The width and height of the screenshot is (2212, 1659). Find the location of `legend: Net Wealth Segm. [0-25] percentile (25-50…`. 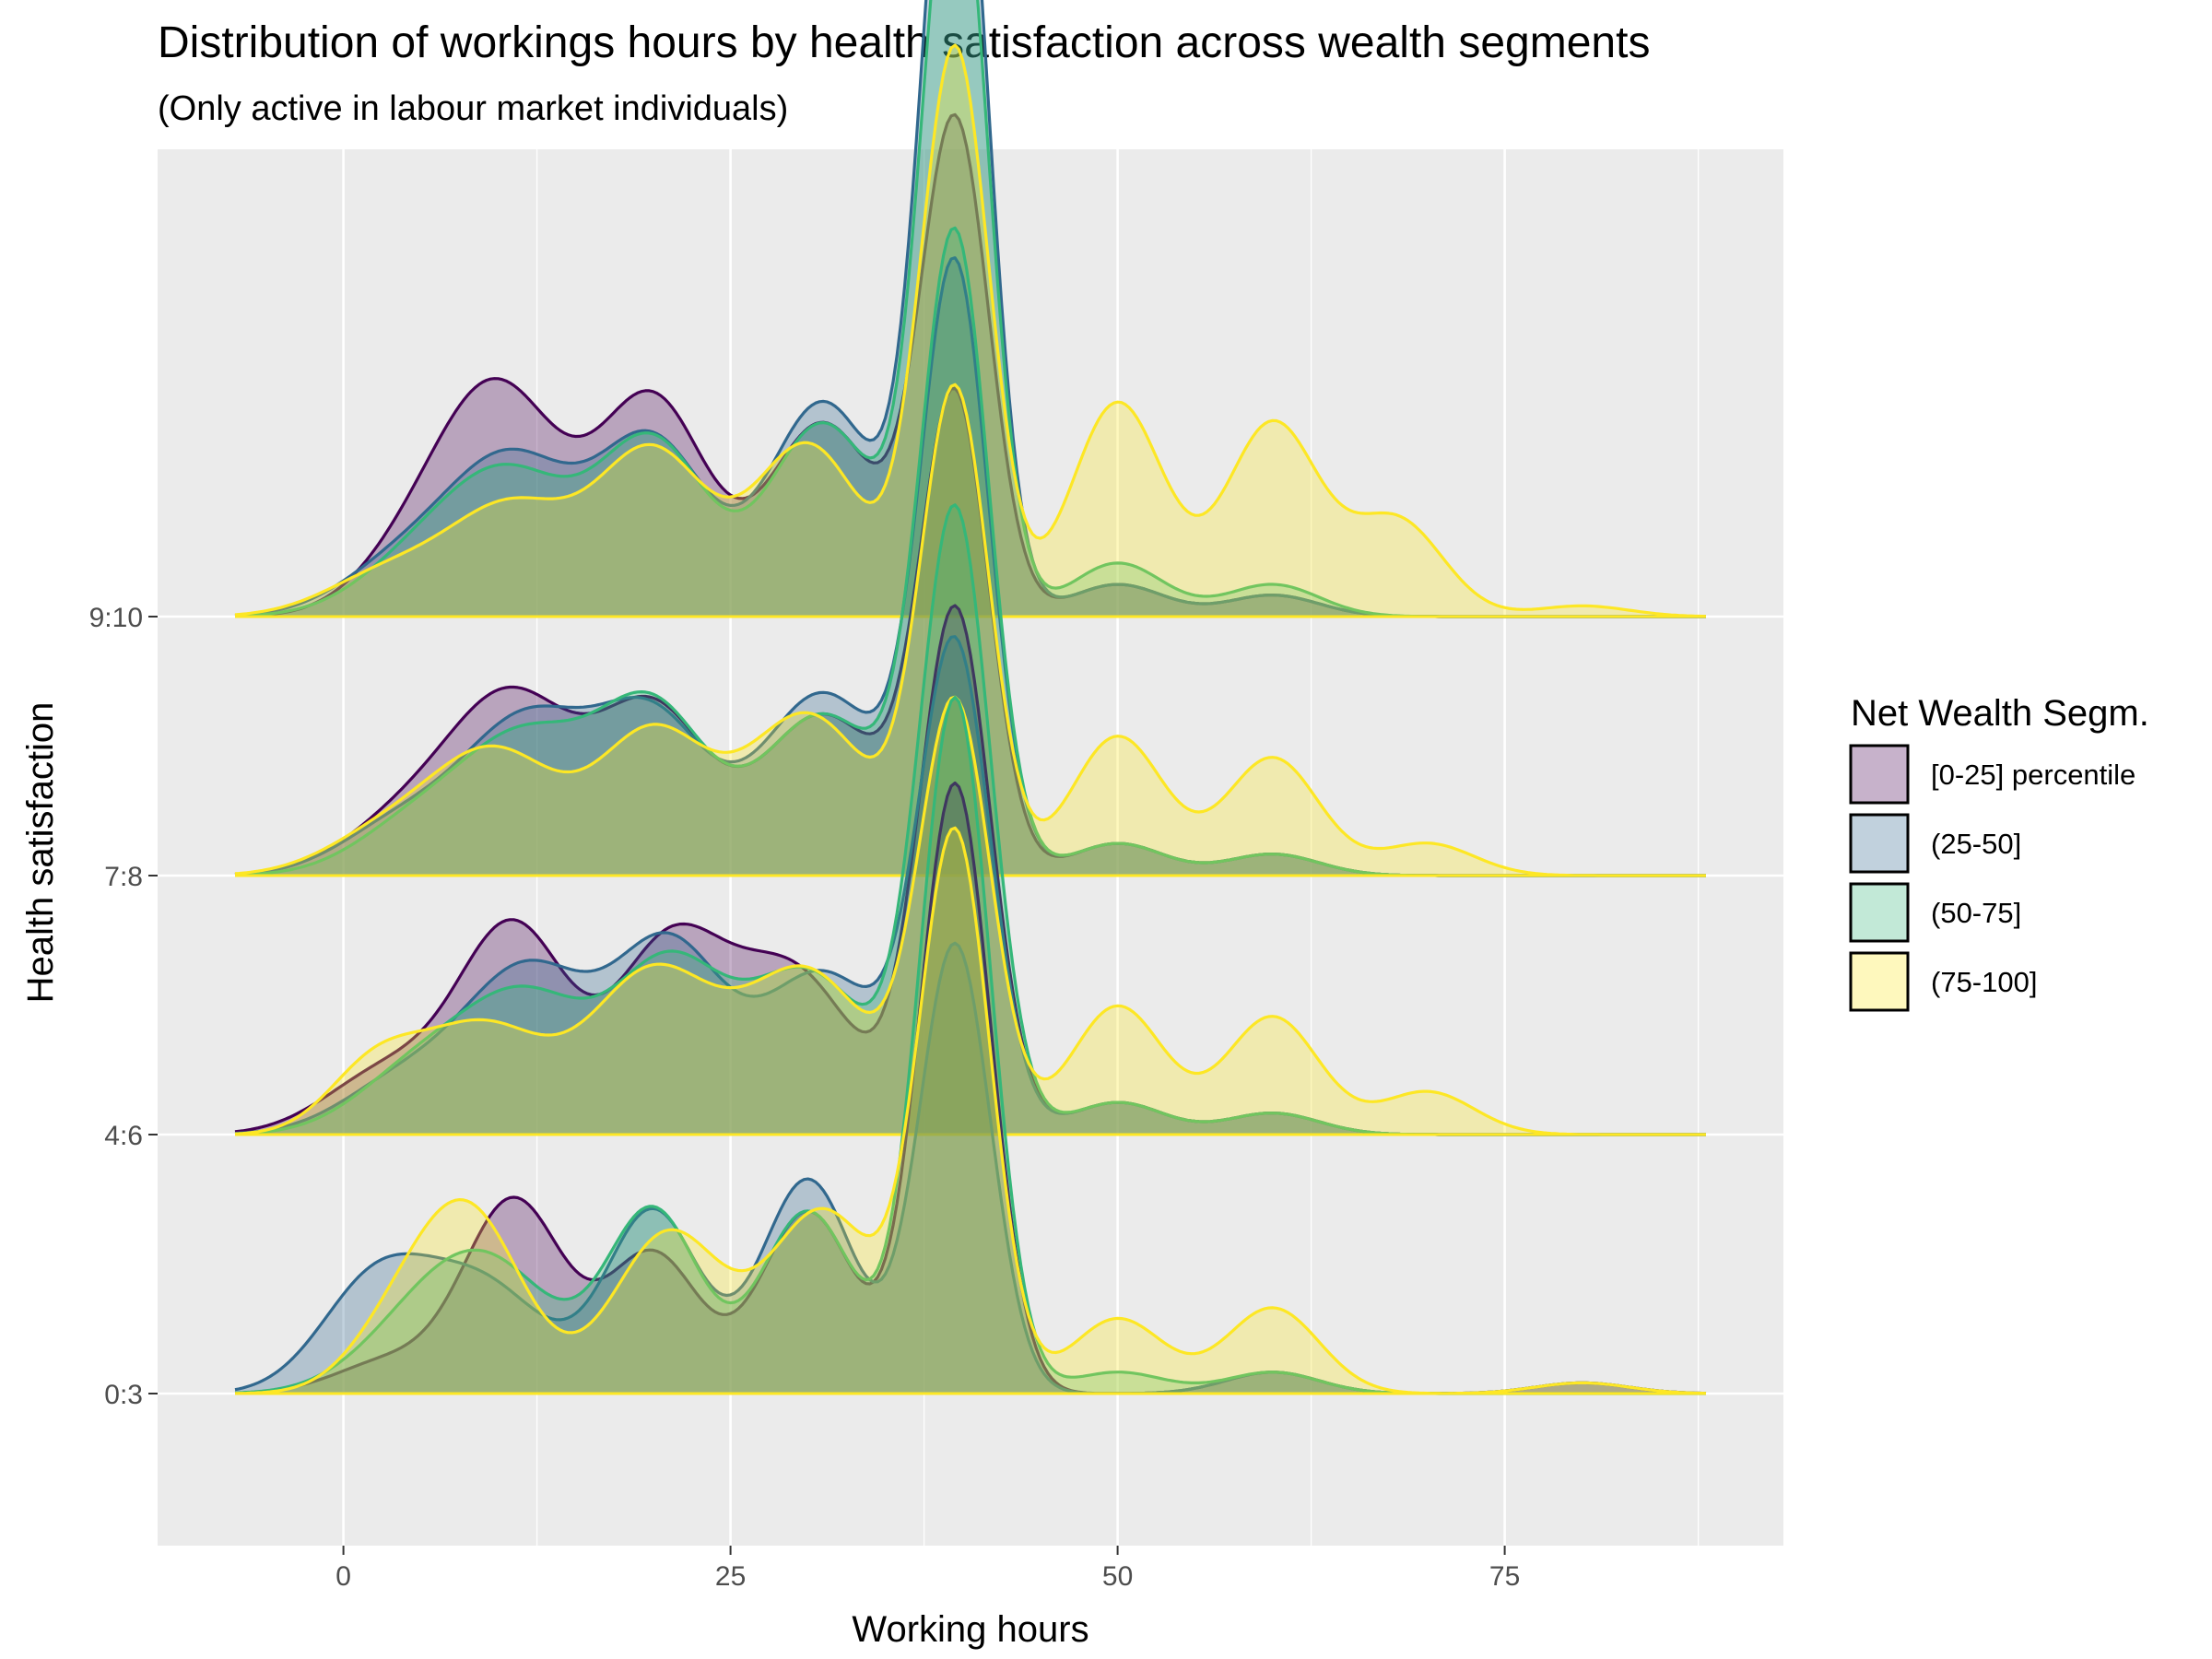

legend: Net Wealth Segm. [0-25] percentile (25-50… is located at coordinates (1999, 852).